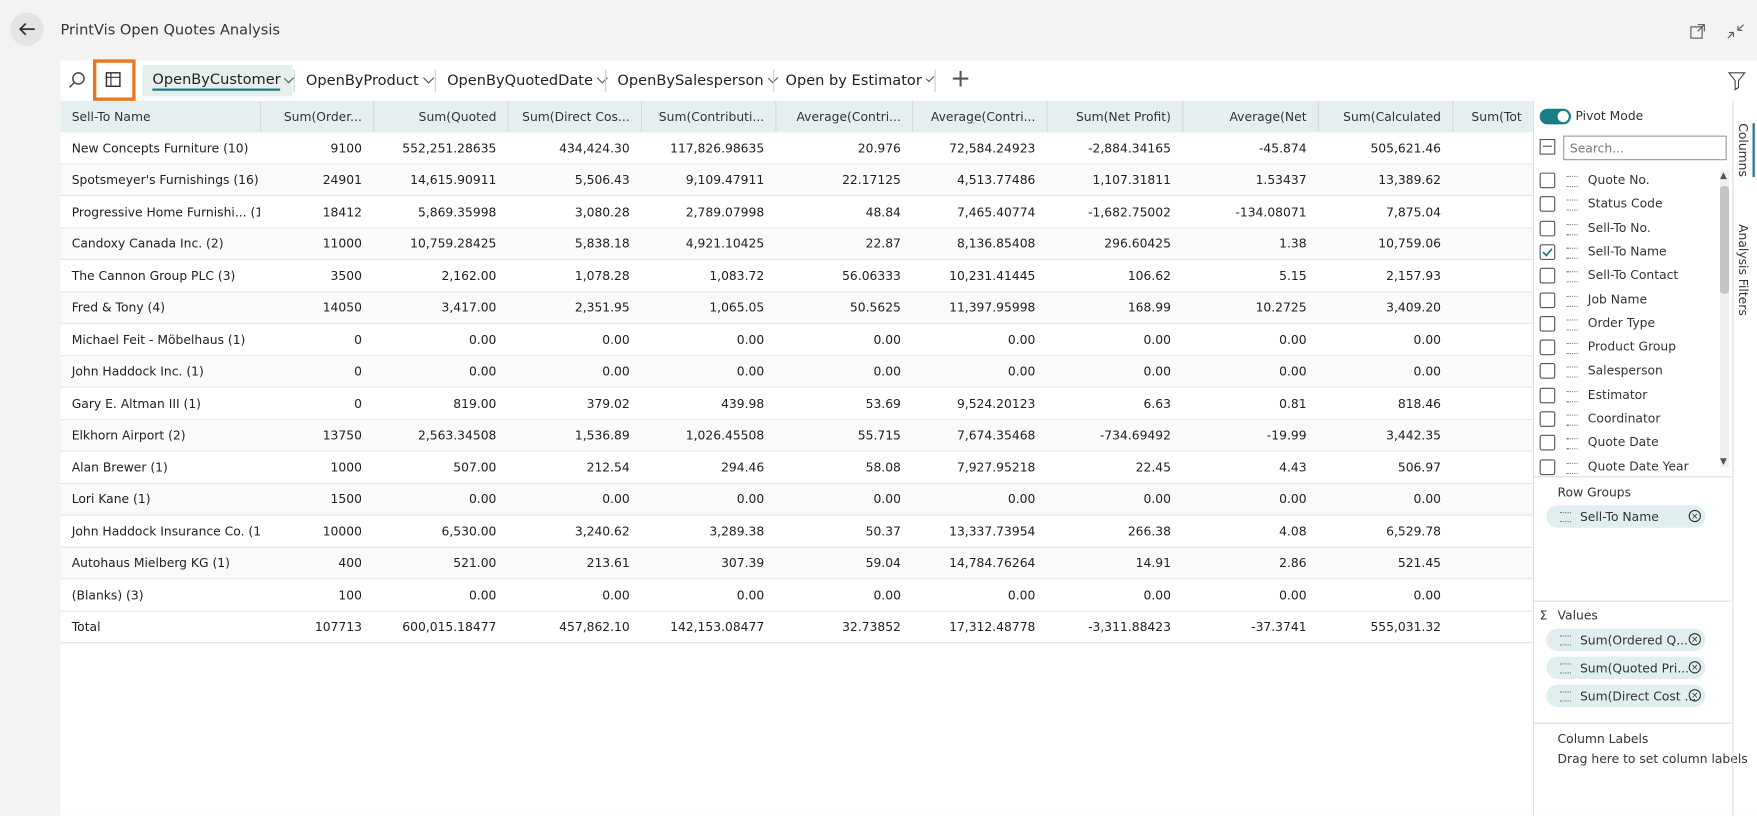 Image resolution: width=1757 pixels, height=816 pixels. What do you see at coordinates (1718, 31) in the screenshot?
I see `window-controls` at bounding box center [1718, 31].